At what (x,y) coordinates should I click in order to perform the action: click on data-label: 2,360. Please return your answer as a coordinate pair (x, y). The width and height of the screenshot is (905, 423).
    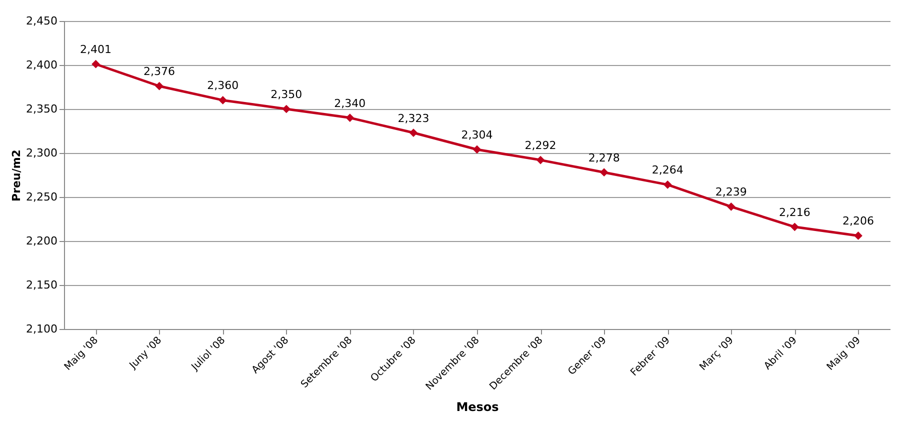
    Looking at the image, I should click on (223, 85).